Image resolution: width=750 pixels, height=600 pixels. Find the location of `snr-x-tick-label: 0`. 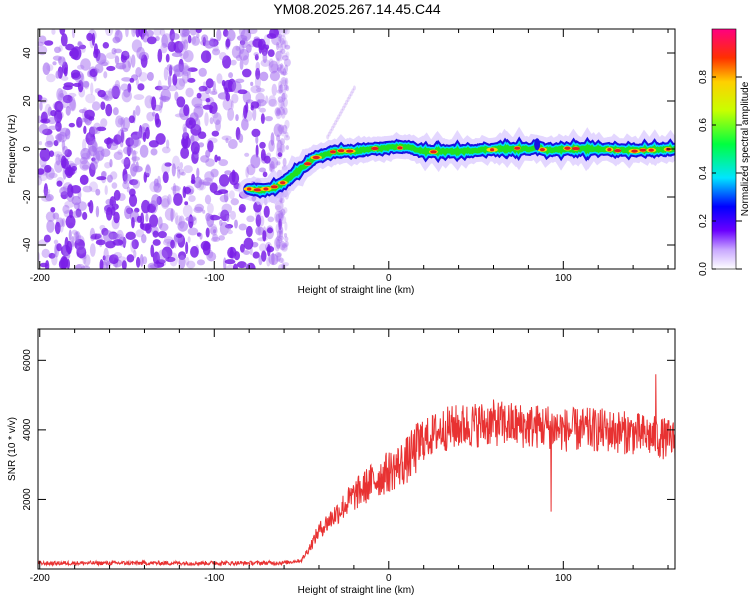

snr-x-tick-label: 0 is located at coordinates (389, 578).